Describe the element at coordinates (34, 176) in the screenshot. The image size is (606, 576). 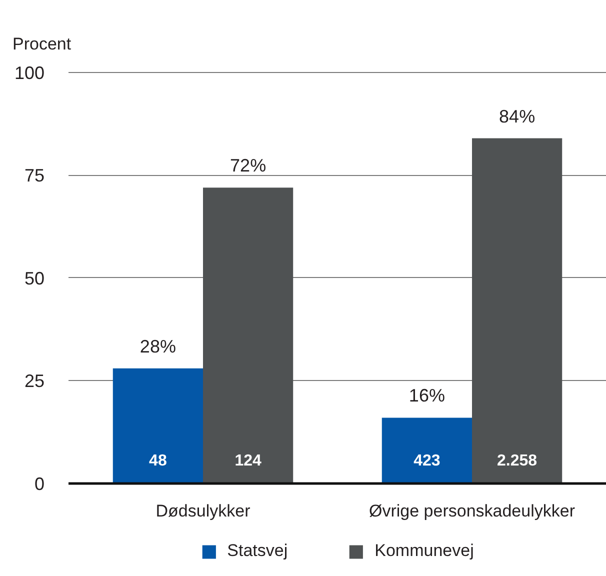
I see `y-tick-label: 75` at that location.